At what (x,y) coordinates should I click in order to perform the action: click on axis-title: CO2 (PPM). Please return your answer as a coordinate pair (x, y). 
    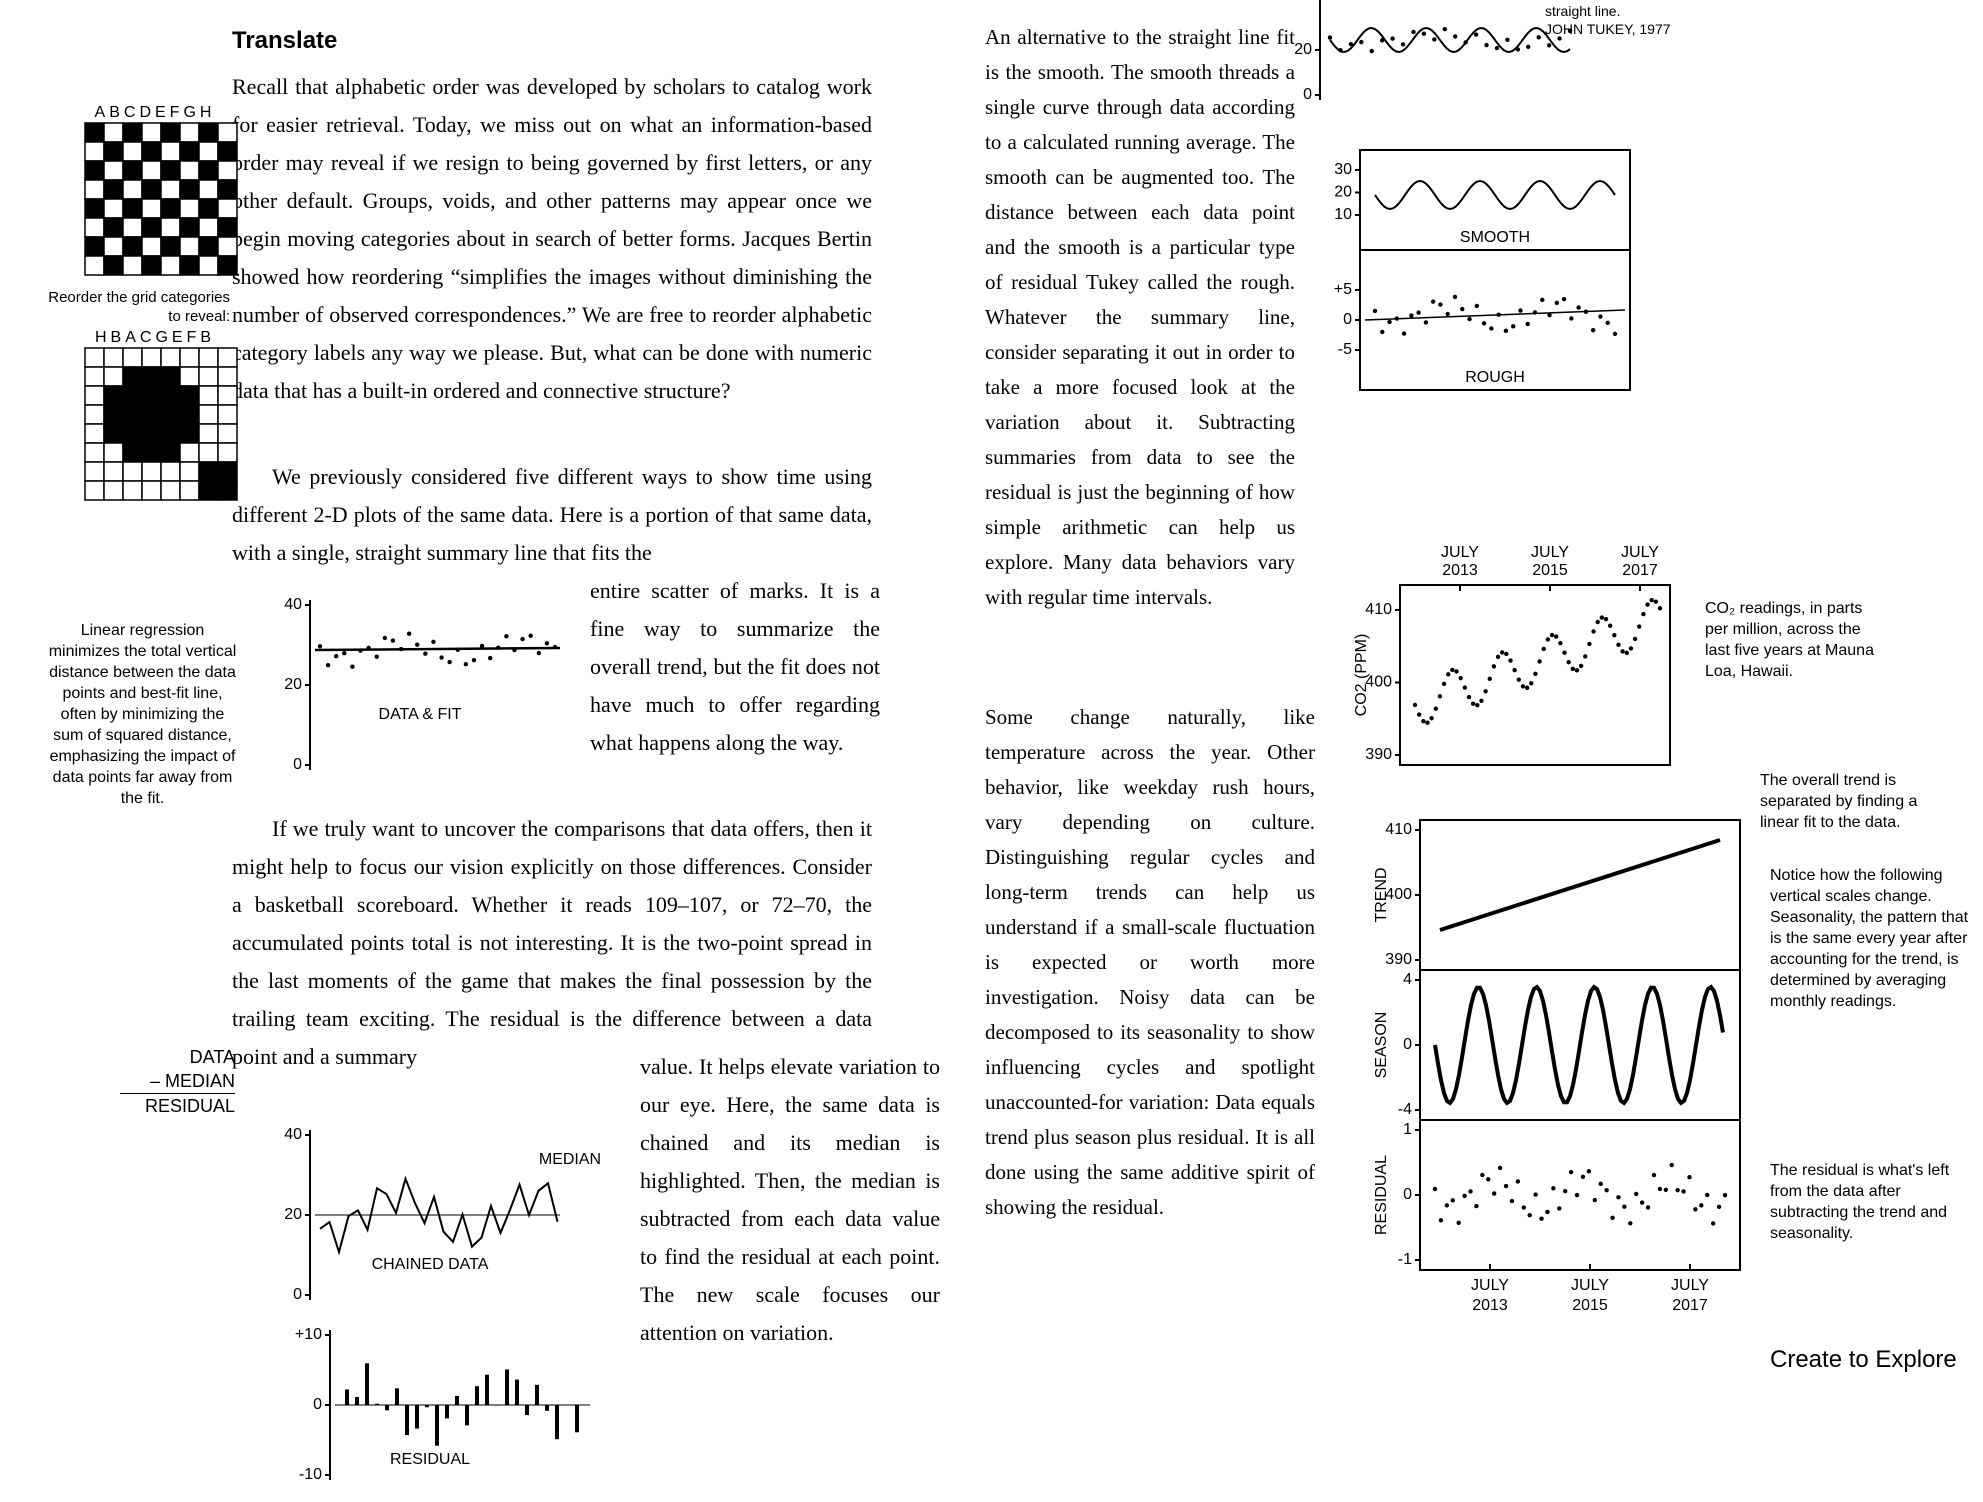
    Looking at the image, I should click on (1361, 675).